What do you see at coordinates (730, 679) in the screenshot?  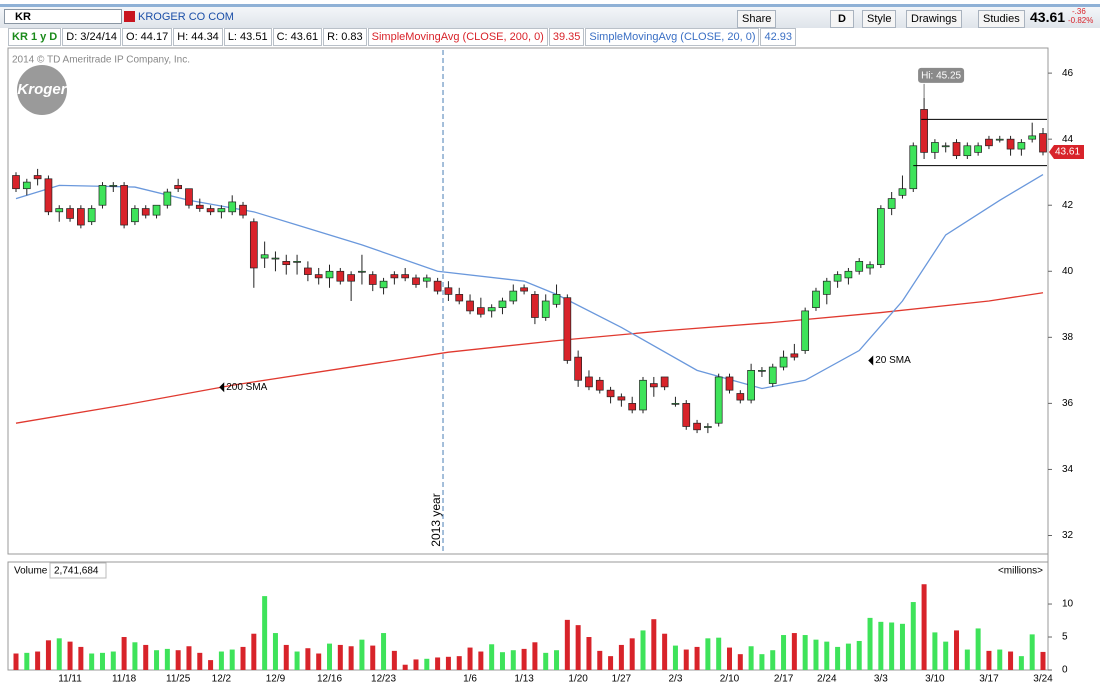 I see `x-tick-label: 2/10` at bounding box center [730, 679].